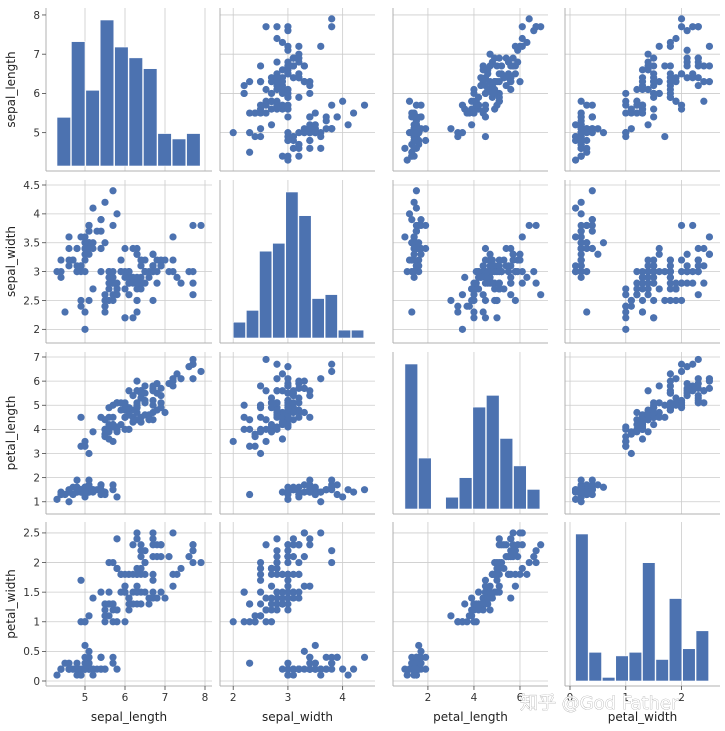 This screenshot has height=731, width=725. I want to click on y-tick-label: 1, so click(36, 503).